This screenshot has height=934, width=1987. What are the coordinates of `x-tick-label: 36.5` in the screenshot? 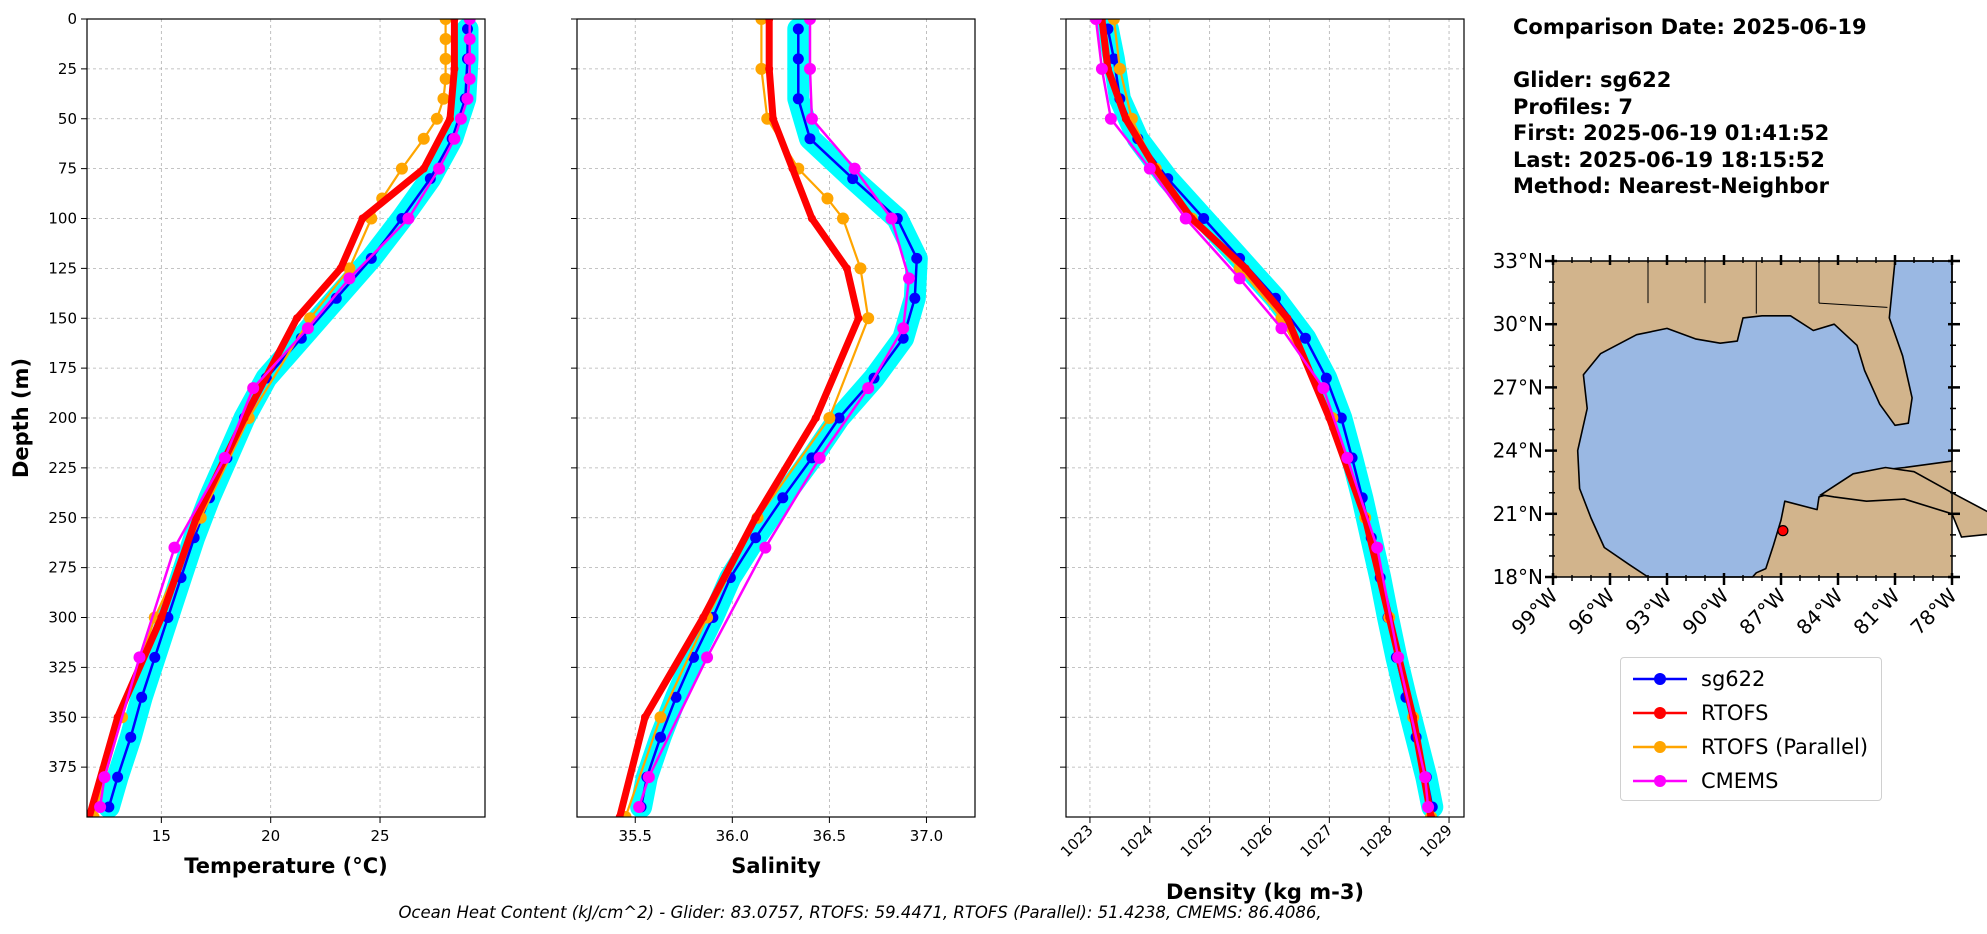 It's located at (829, 836).